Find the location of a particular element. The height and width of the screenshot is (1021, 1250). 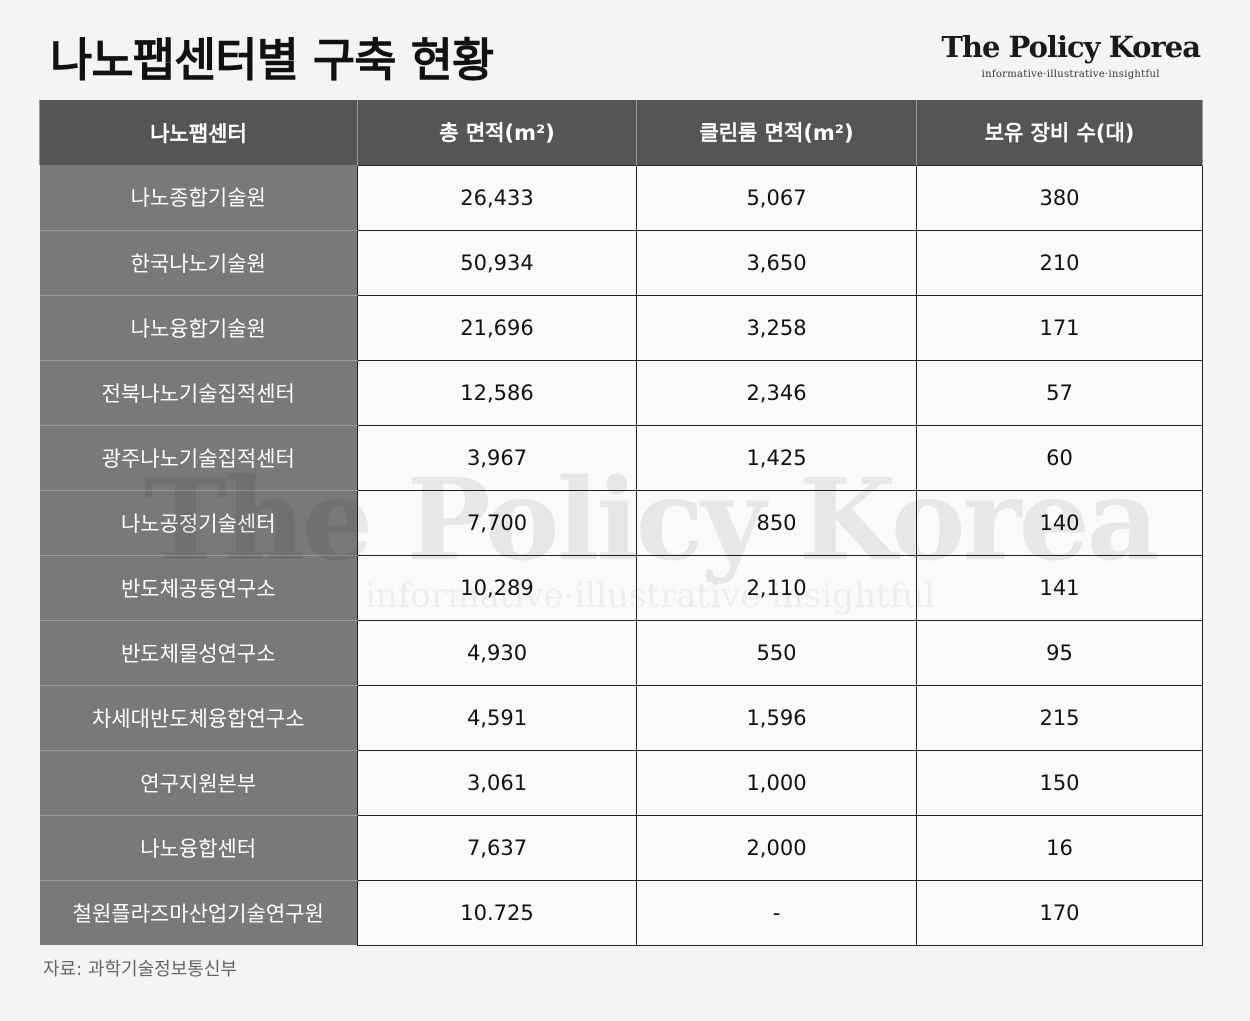

logo-name: The Policy Korea is located at coordinates (1071, 47).